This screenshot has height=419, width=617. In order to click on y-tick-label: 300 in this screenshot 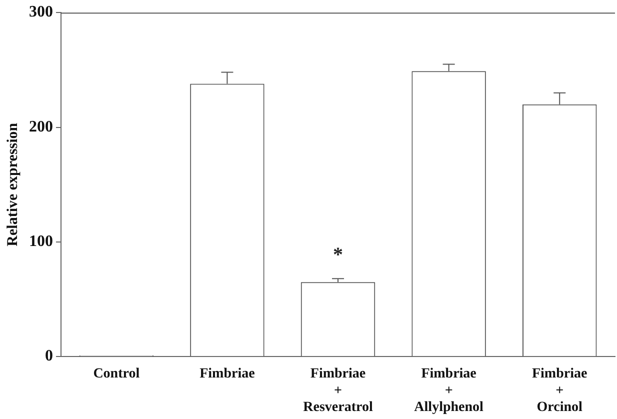, I will do `click(41, 12)`.